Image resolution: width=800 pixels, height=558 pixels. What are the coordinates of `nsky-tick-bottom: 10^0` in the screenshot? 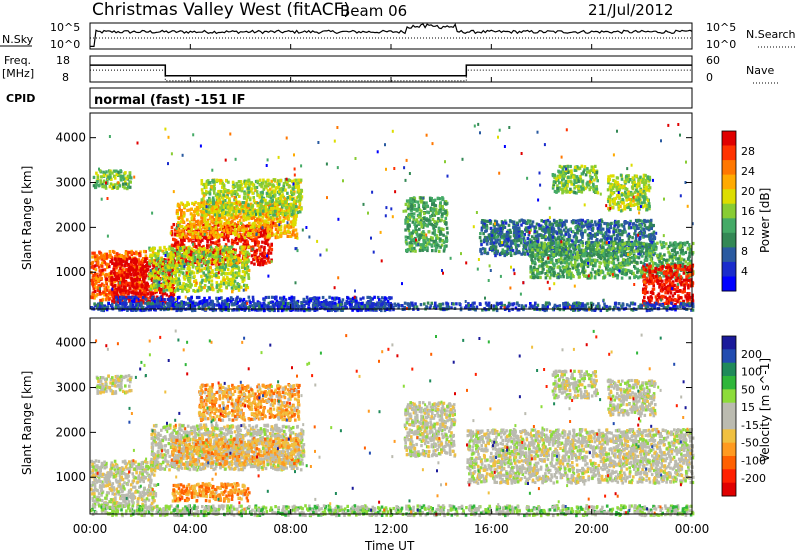 It's located at (65, 44).